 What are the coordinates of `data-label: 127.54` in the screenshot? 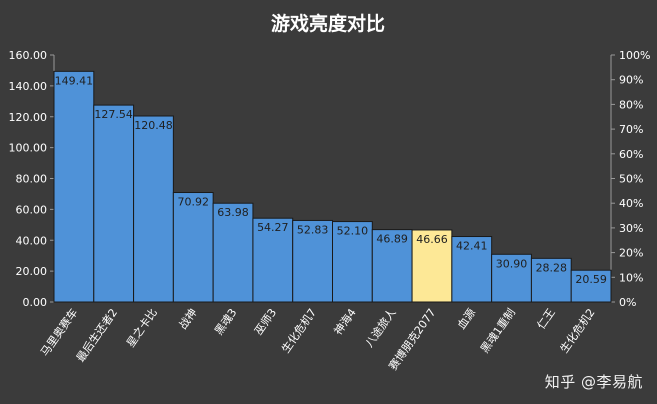 It's located at (113, 114).